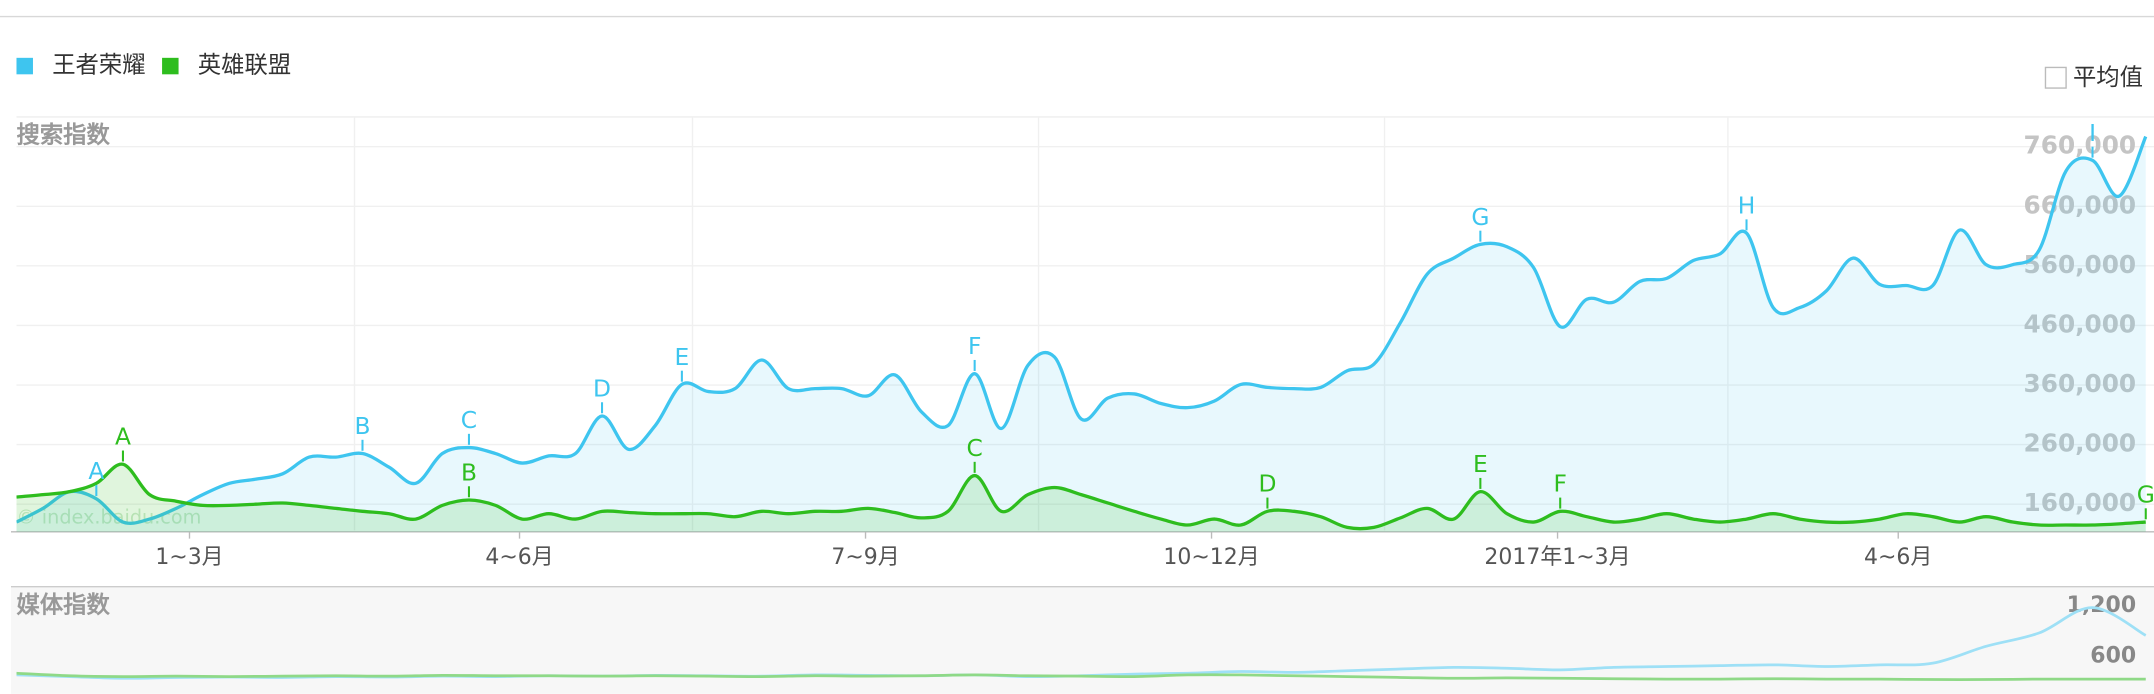 The image size is (2154, 694). I want to click on y-tick-label: 600, so click(2113, 655).